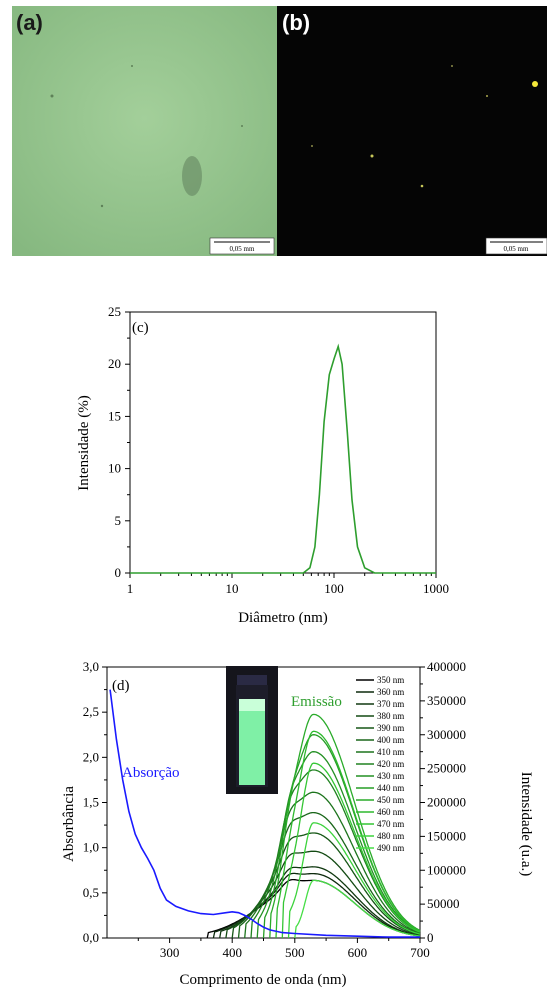  Describe the element at coordinates (390, 776) in the screenshot. I see `legend-label: 430 nm` at that location.